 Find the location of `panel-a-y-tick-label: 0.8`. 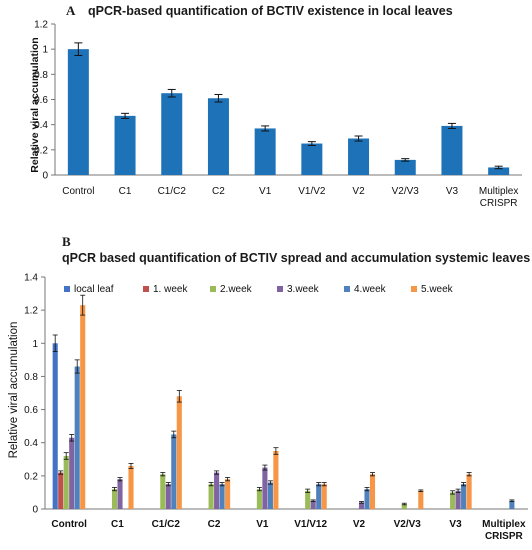

panel-a-y-tick-label: 0.8 is located at coordinates (41, 75).